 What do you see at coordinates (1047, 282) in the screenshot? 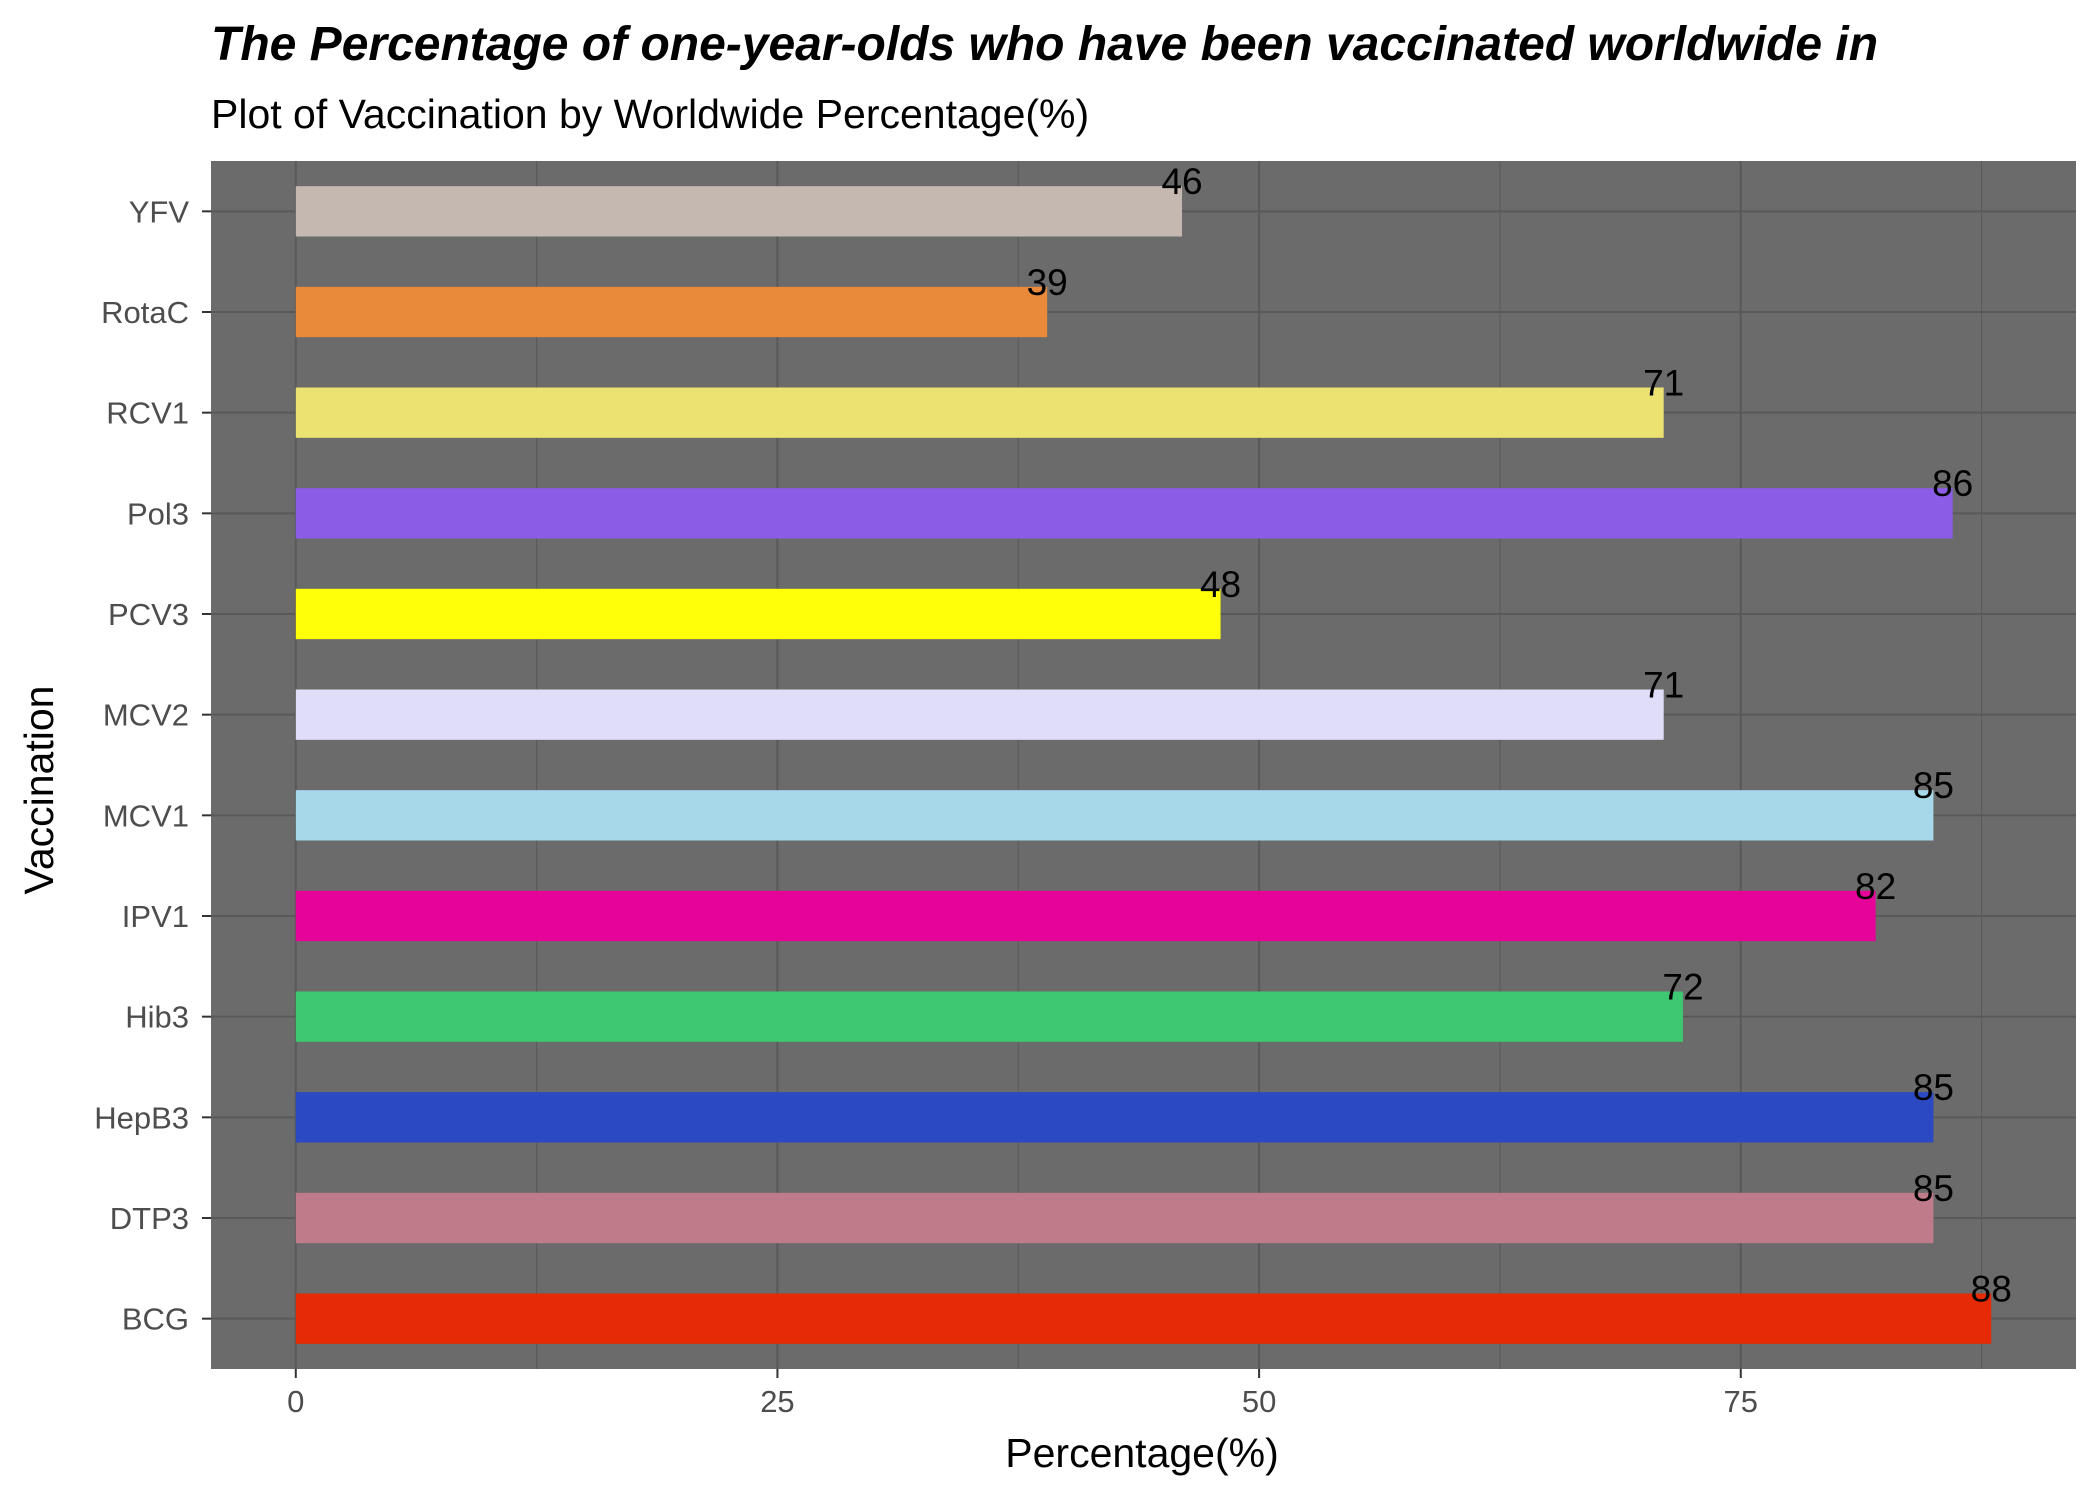
I see `data-label-rotac: 39` at bounding box center [1047, 282].